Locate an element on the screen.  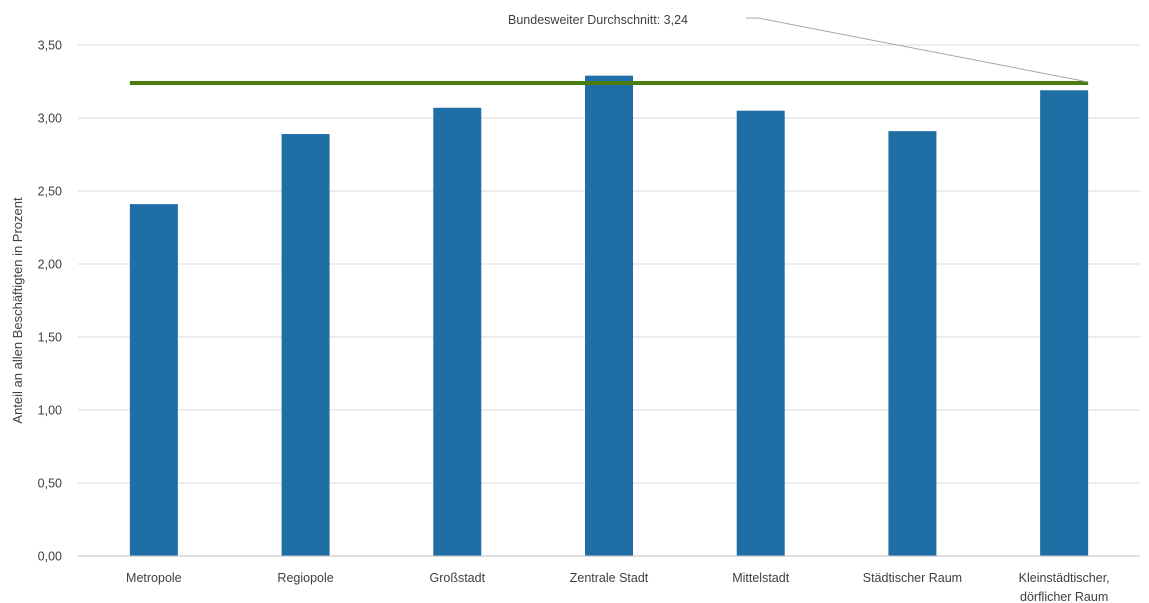
x-category-label-line: Mittelstadt is located at coordinates (760, 578).